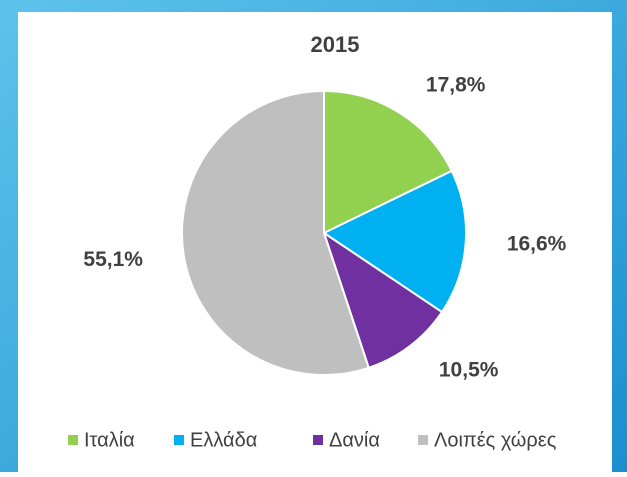 Image resolution: width=627 pixels, height=477 pixels. I want to click on legend-label: Ιταλία, so click(109, 440).